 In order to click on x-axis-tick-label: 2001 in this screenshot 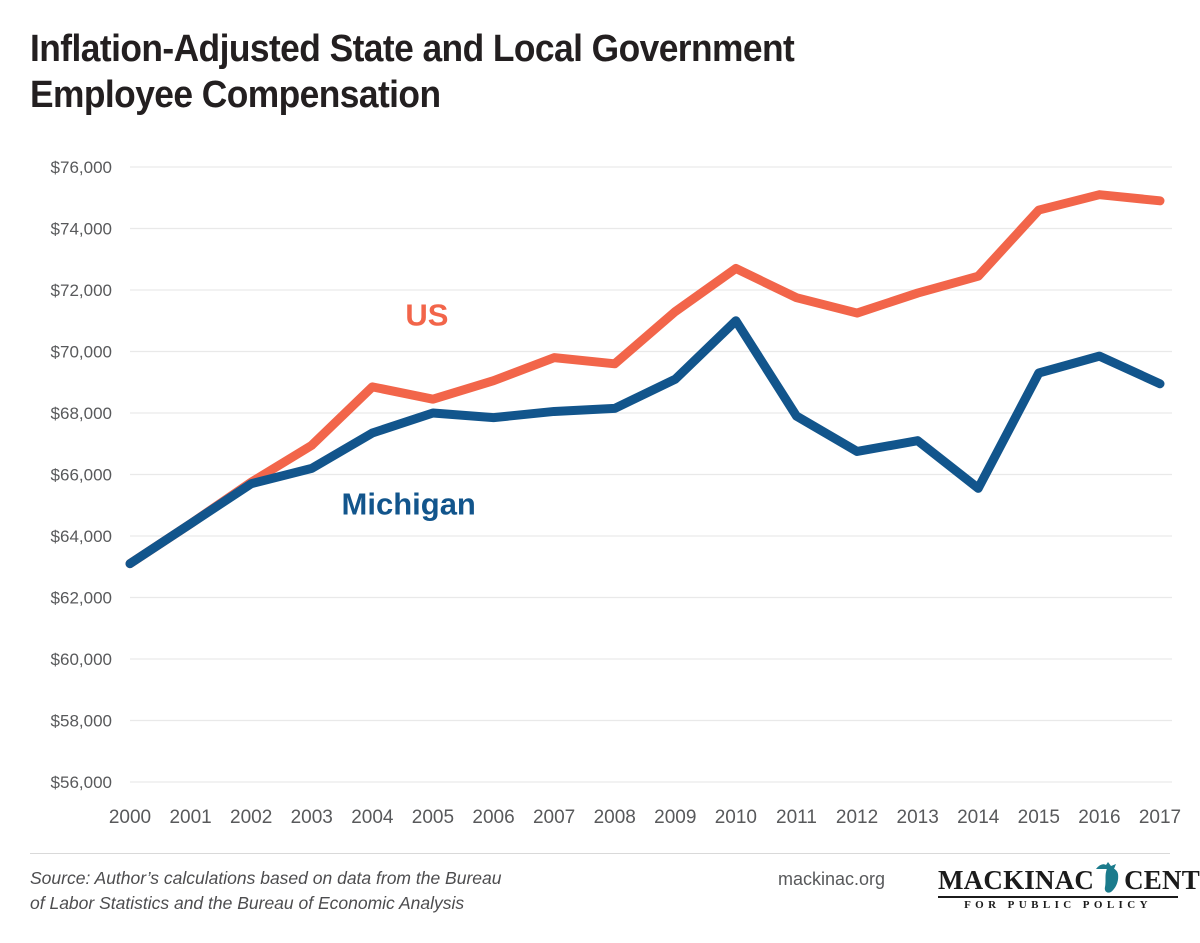, I will do `click(190, 817)`.